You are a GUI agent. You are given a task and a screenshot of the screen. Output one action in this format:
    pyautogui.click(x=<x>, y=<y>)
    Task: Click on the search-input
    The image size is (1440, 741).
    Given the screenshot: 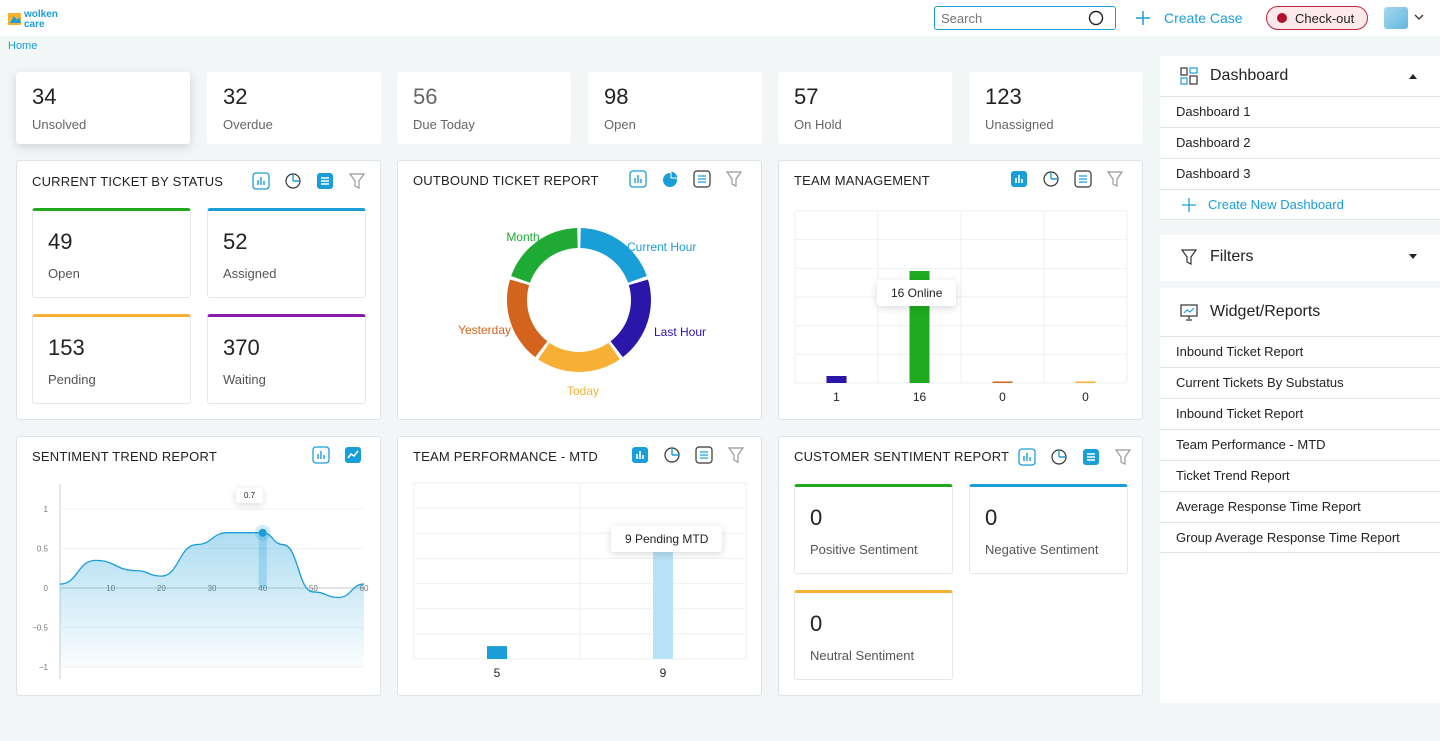 What is the action you would take?
    pyautogui.click(x=1011, y=18)
    